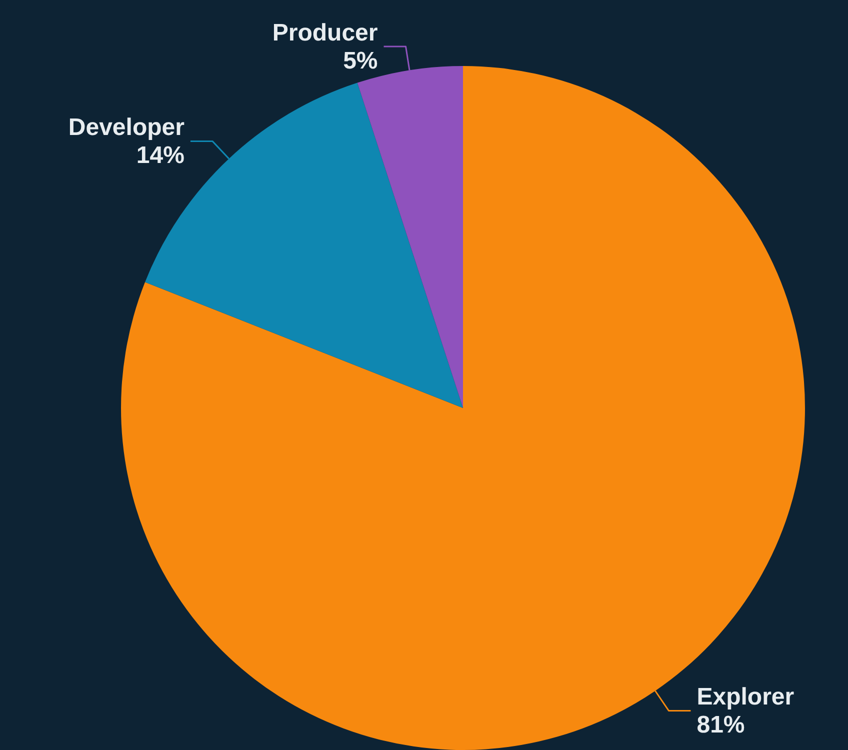 The width and height of the screenshot is (848, 750). Describe the element at coordinates (126, 128) in the screenshot. I see `slice-label: Developer` at that location.